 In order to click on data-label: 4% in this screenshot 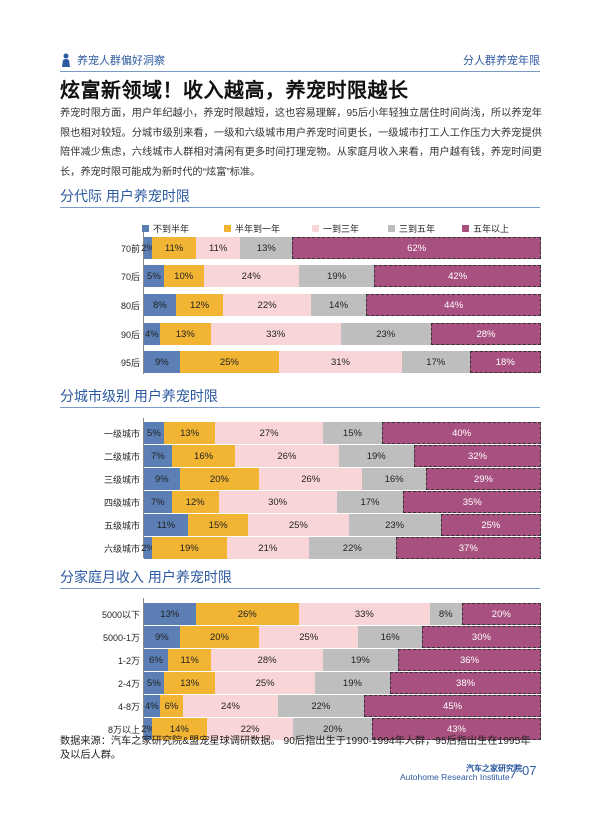, I will do `click(151, 334)`.